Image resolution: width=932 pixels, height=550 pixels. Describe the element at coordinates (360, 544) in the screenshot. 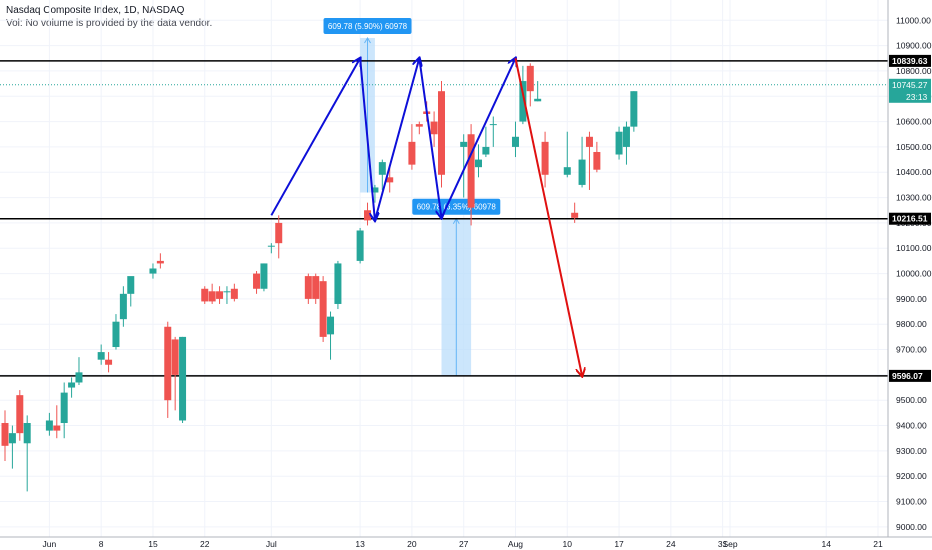

I see `time-tick-label: 13` at that location.